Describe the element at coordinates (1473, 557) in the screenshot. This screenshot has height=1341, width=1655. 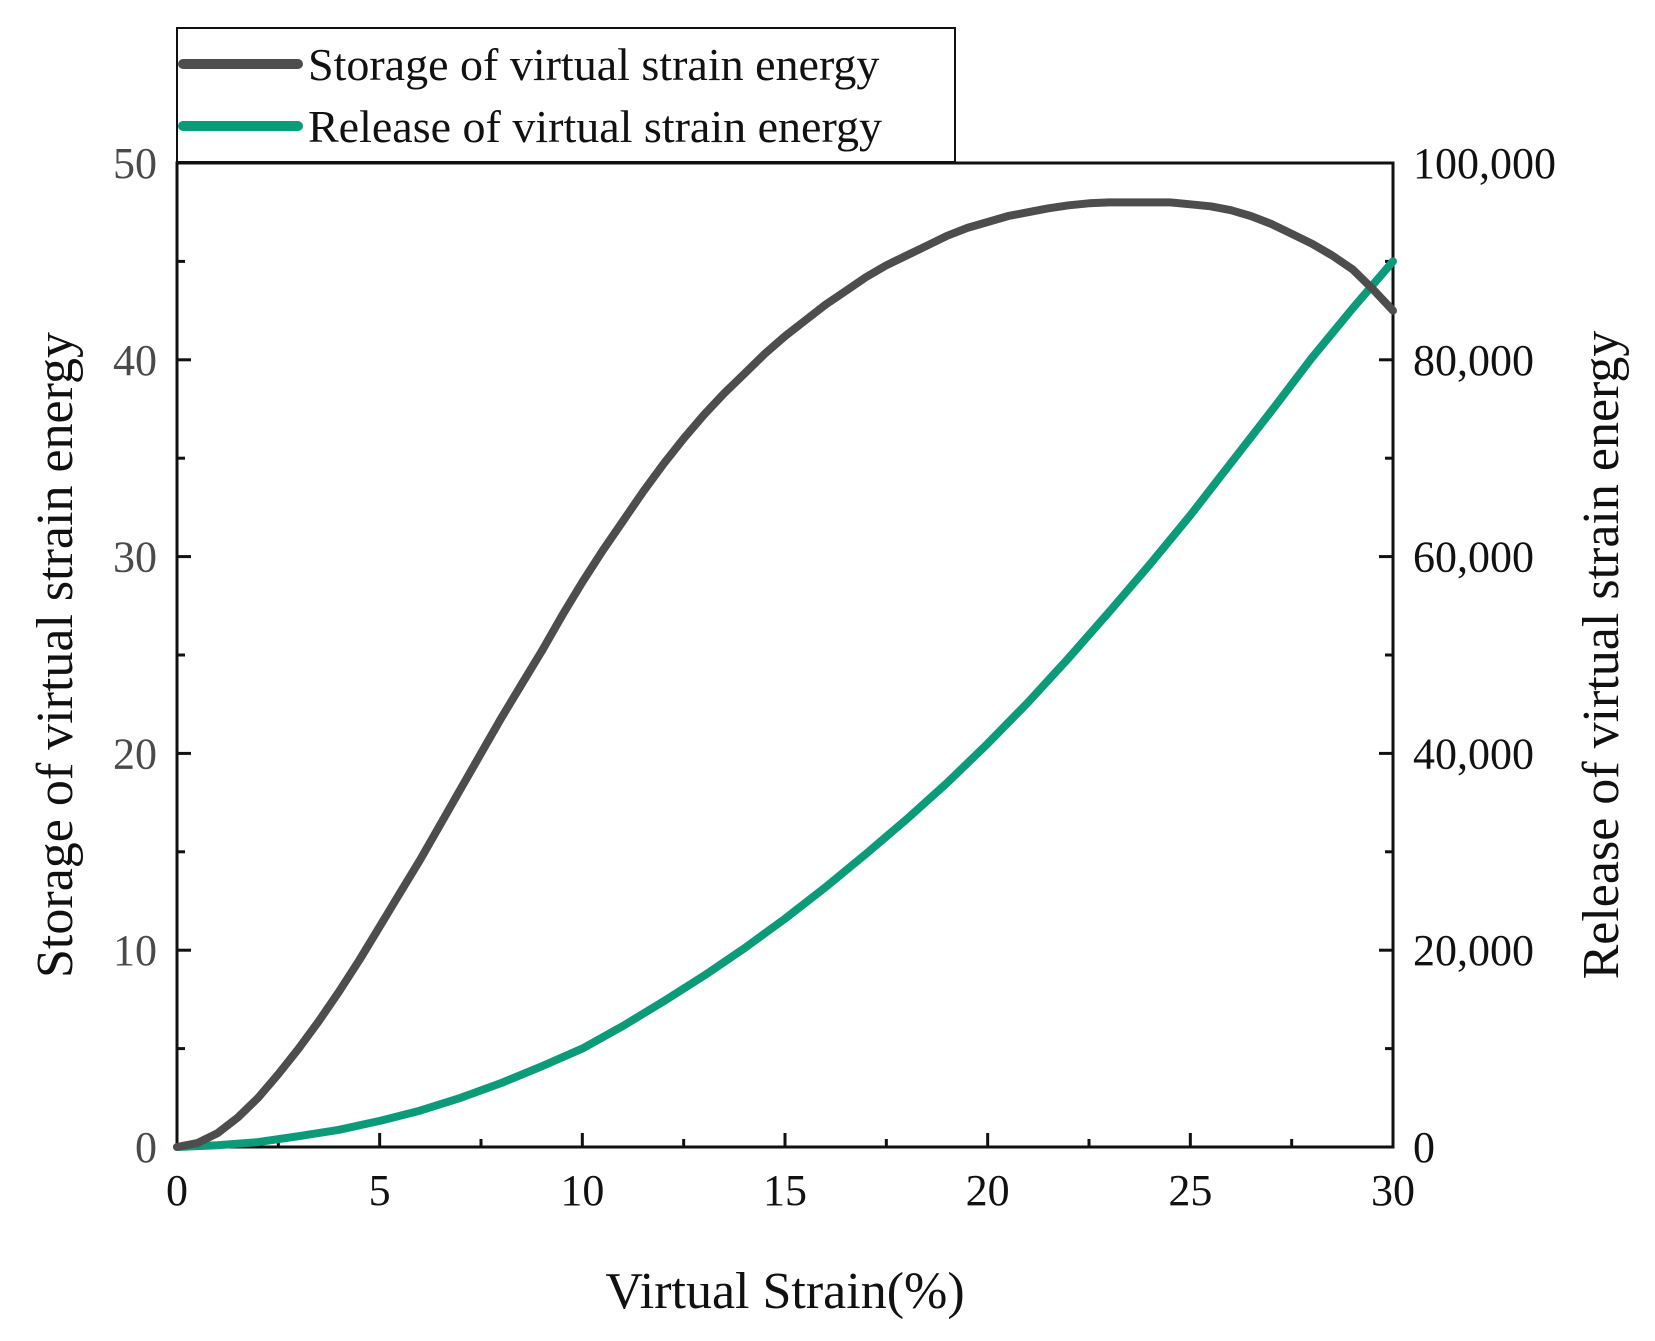
I see `y-right-tick-label: 60,000` at that location.